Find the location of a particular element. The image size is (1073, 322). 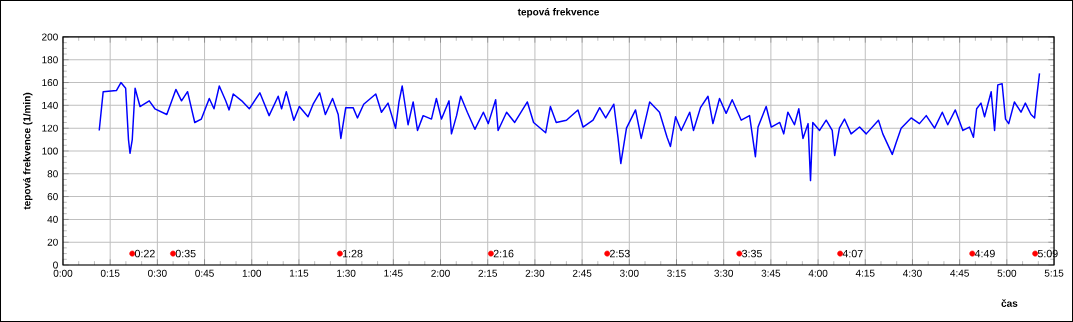

chart-title: tepová frekvence is located at coordinates (558, 13).